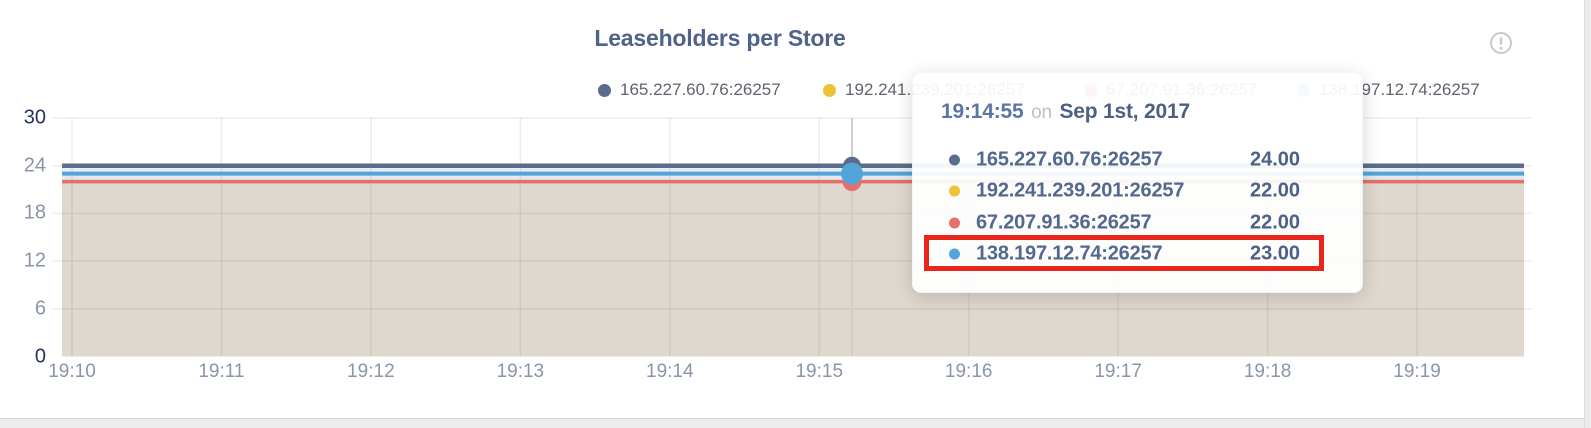 Image resolution: width=1591 pixels, height=428 pixels. What do you see at coordinates (1069, 253) in the screenshot?
I see `tooltip-series-label: 138.197.12.74:26257` at bounding box center [1069, 253].